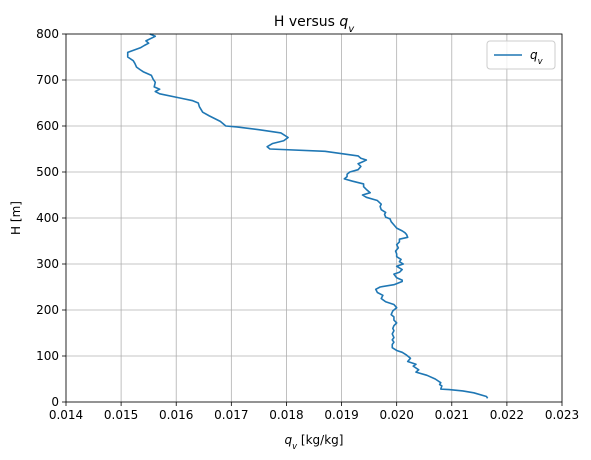  I want to click on y-tick-label: 600, so click(47, 126).